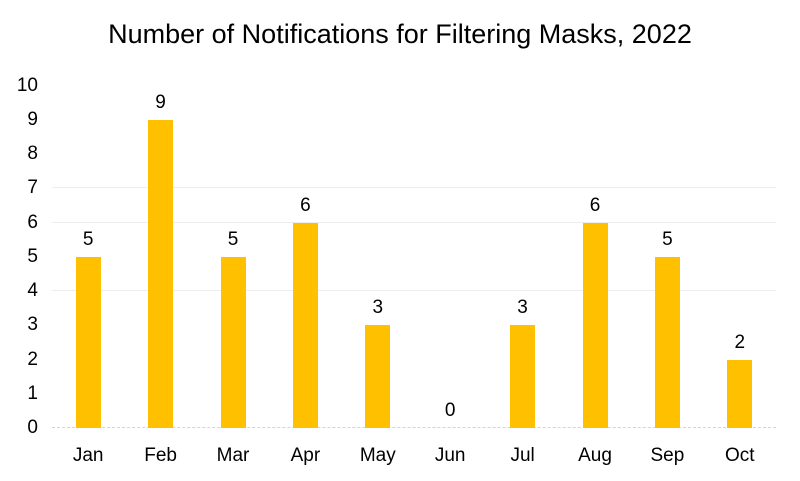 This screenshot has height=481, width=800. I want to click on y-tick-label-8: 8, so click(32, 153).